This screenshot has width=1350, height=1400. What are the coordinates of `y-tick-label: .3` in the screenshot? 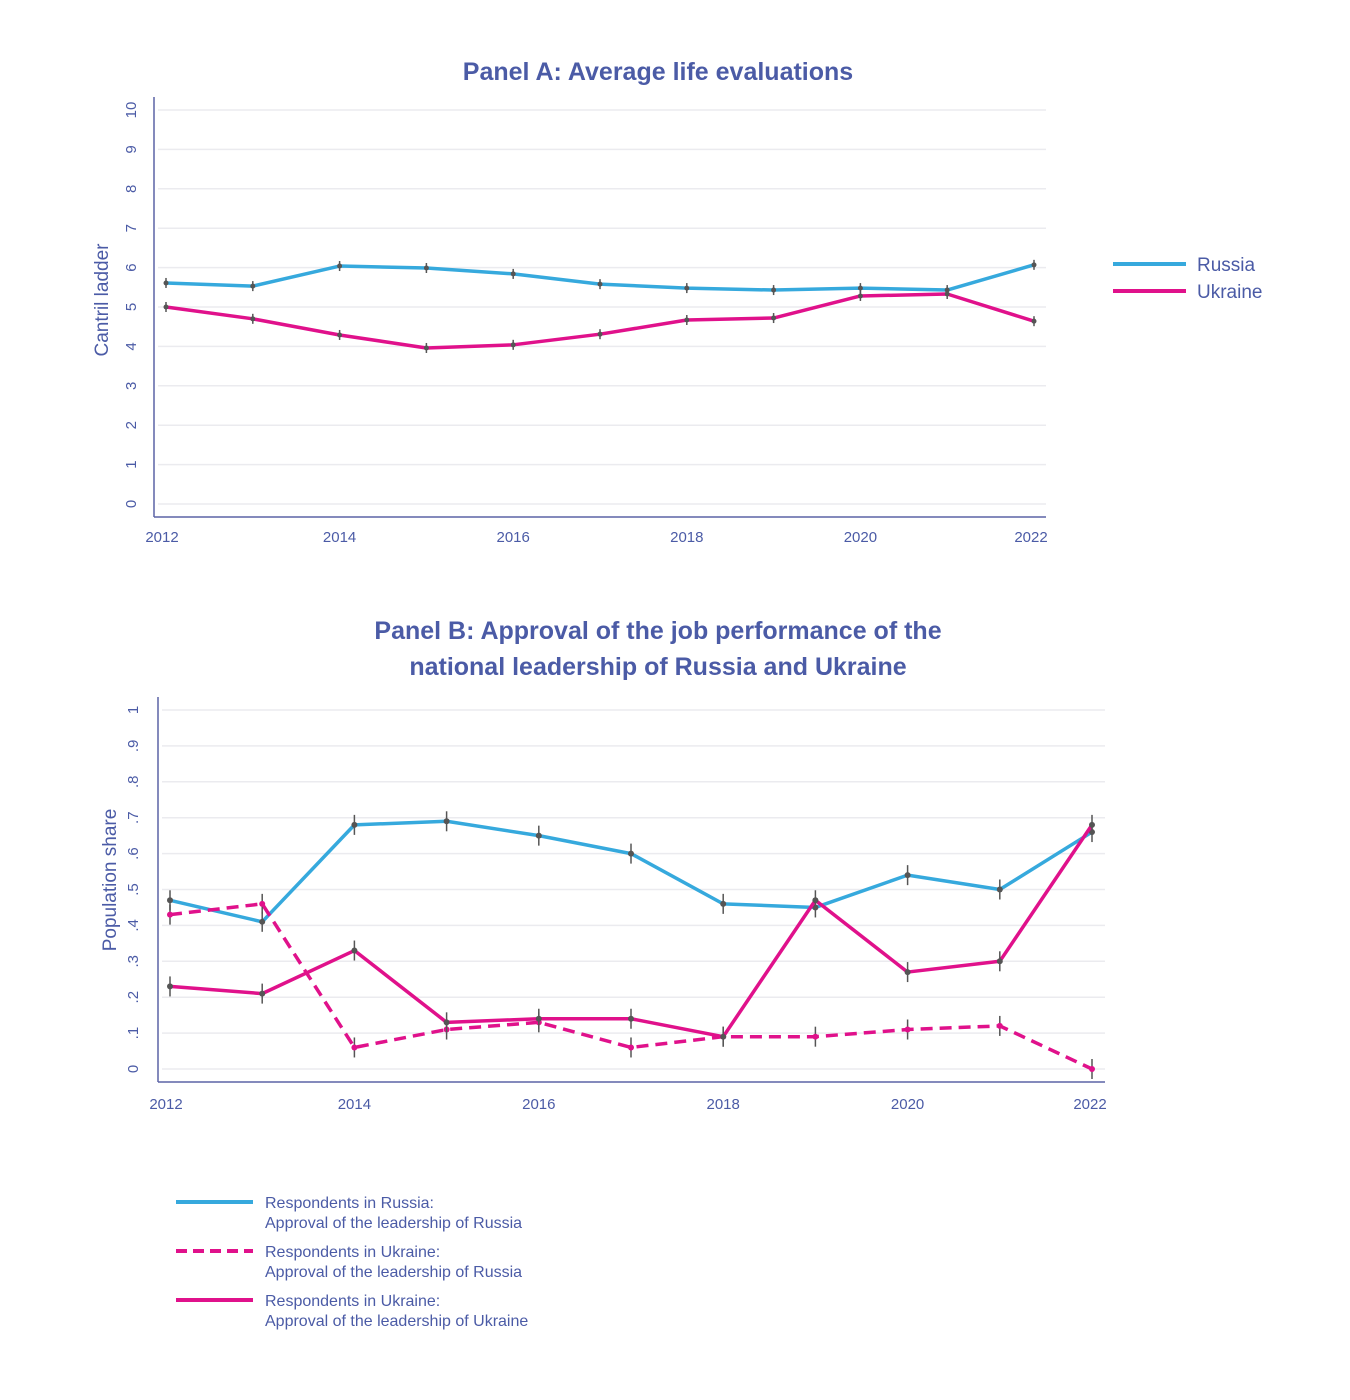 It's located at (133, 961).